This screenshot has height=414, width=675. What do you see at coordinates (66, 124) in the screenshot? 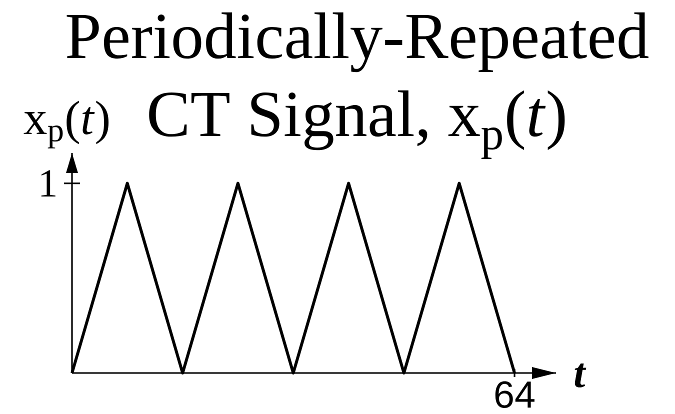
I see `y-axis-title: x$_{p}$(t)` at bounding box center [66, 124].